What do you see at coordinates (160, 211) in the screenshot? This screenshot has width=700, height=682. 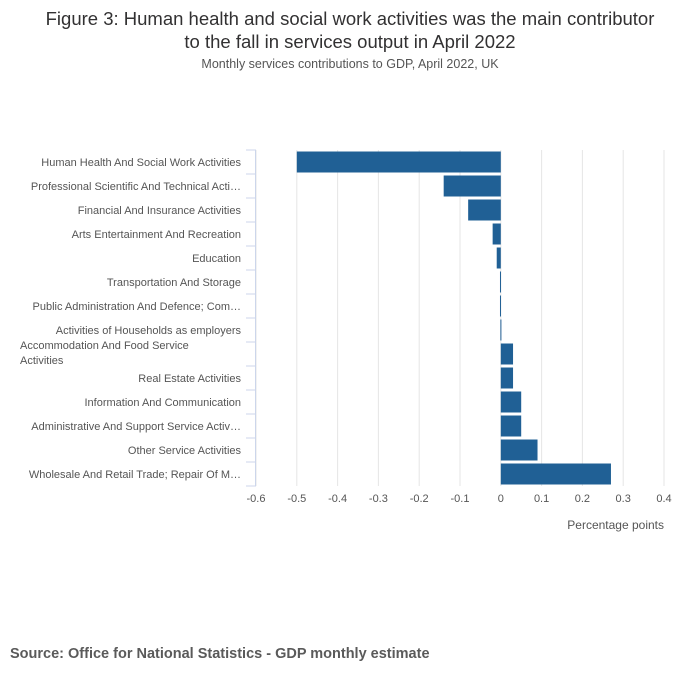 I see `y-category-label: Financial And Insurance Activities` at bounding box center [160, 211].